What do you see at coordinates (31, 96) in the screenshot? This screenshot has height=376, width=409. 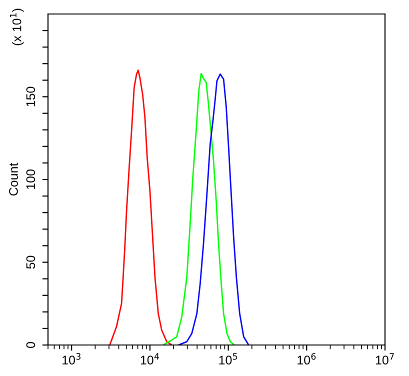 I see `y-tick-label: 150` at bounding box center [31, 96].